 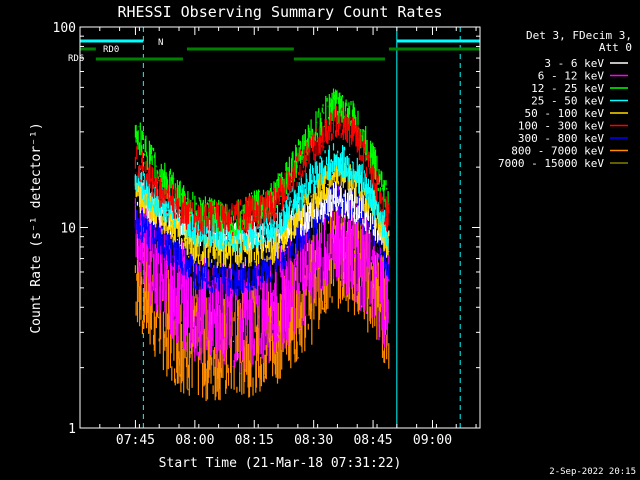 I want to click on x-tick-label-1: 08:00, so click(x=194, y=440).